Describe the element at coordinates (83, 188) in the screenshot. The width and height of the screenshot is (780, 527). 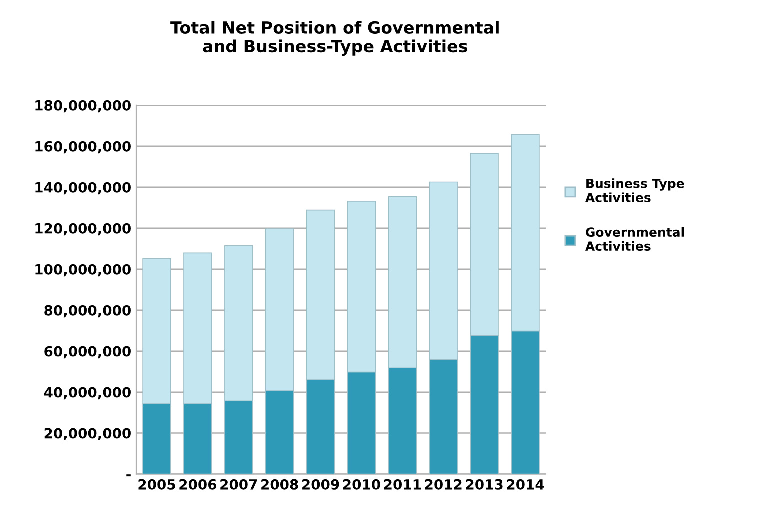
I see `y-tick-label: 140,000,000` at that location.